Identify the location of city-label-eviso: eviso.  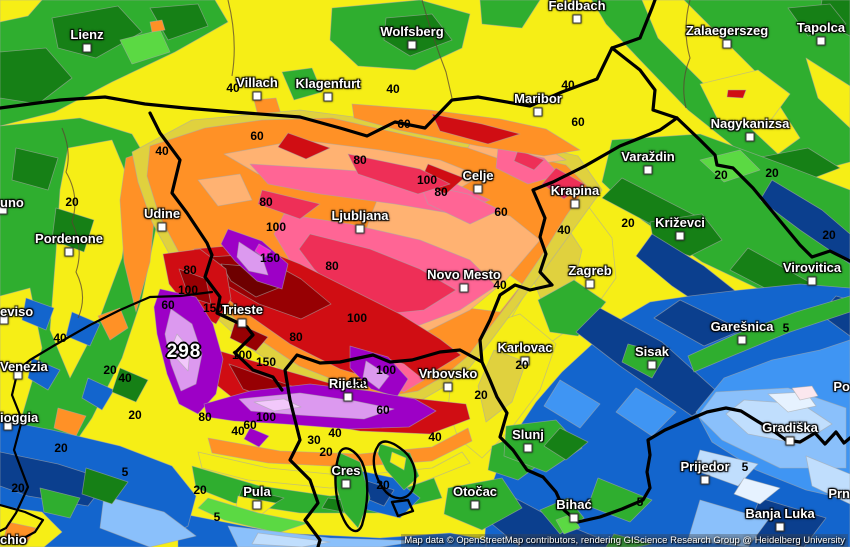
(17, 311).